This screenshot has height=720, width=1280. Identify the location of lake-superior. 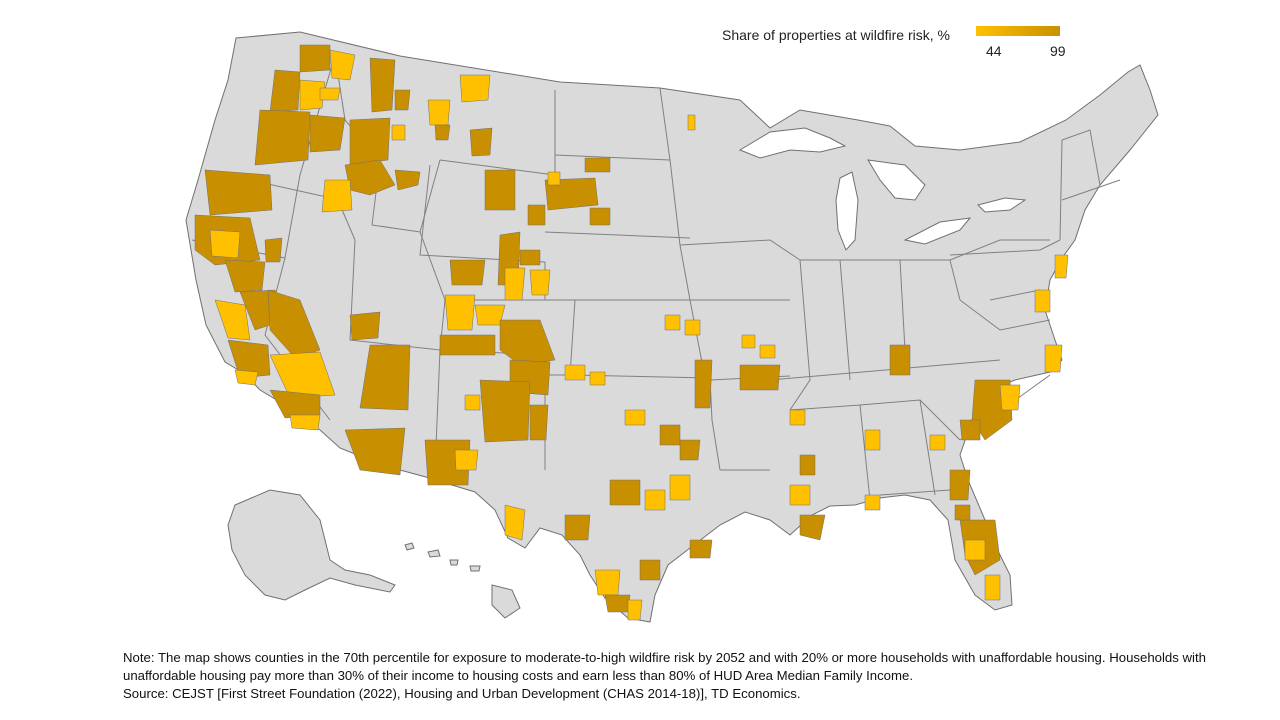
(792, 143).